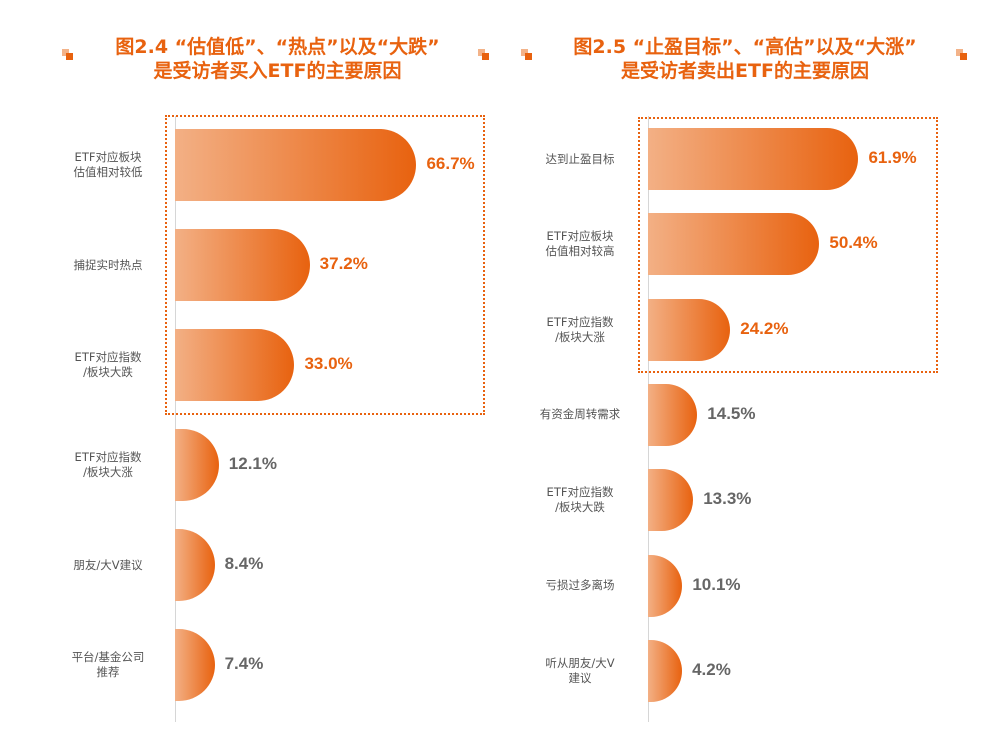  Describe the element at coordinates (244, 563) in the screenshot. I see `chart-left-value-label: 8.4%` at that location.